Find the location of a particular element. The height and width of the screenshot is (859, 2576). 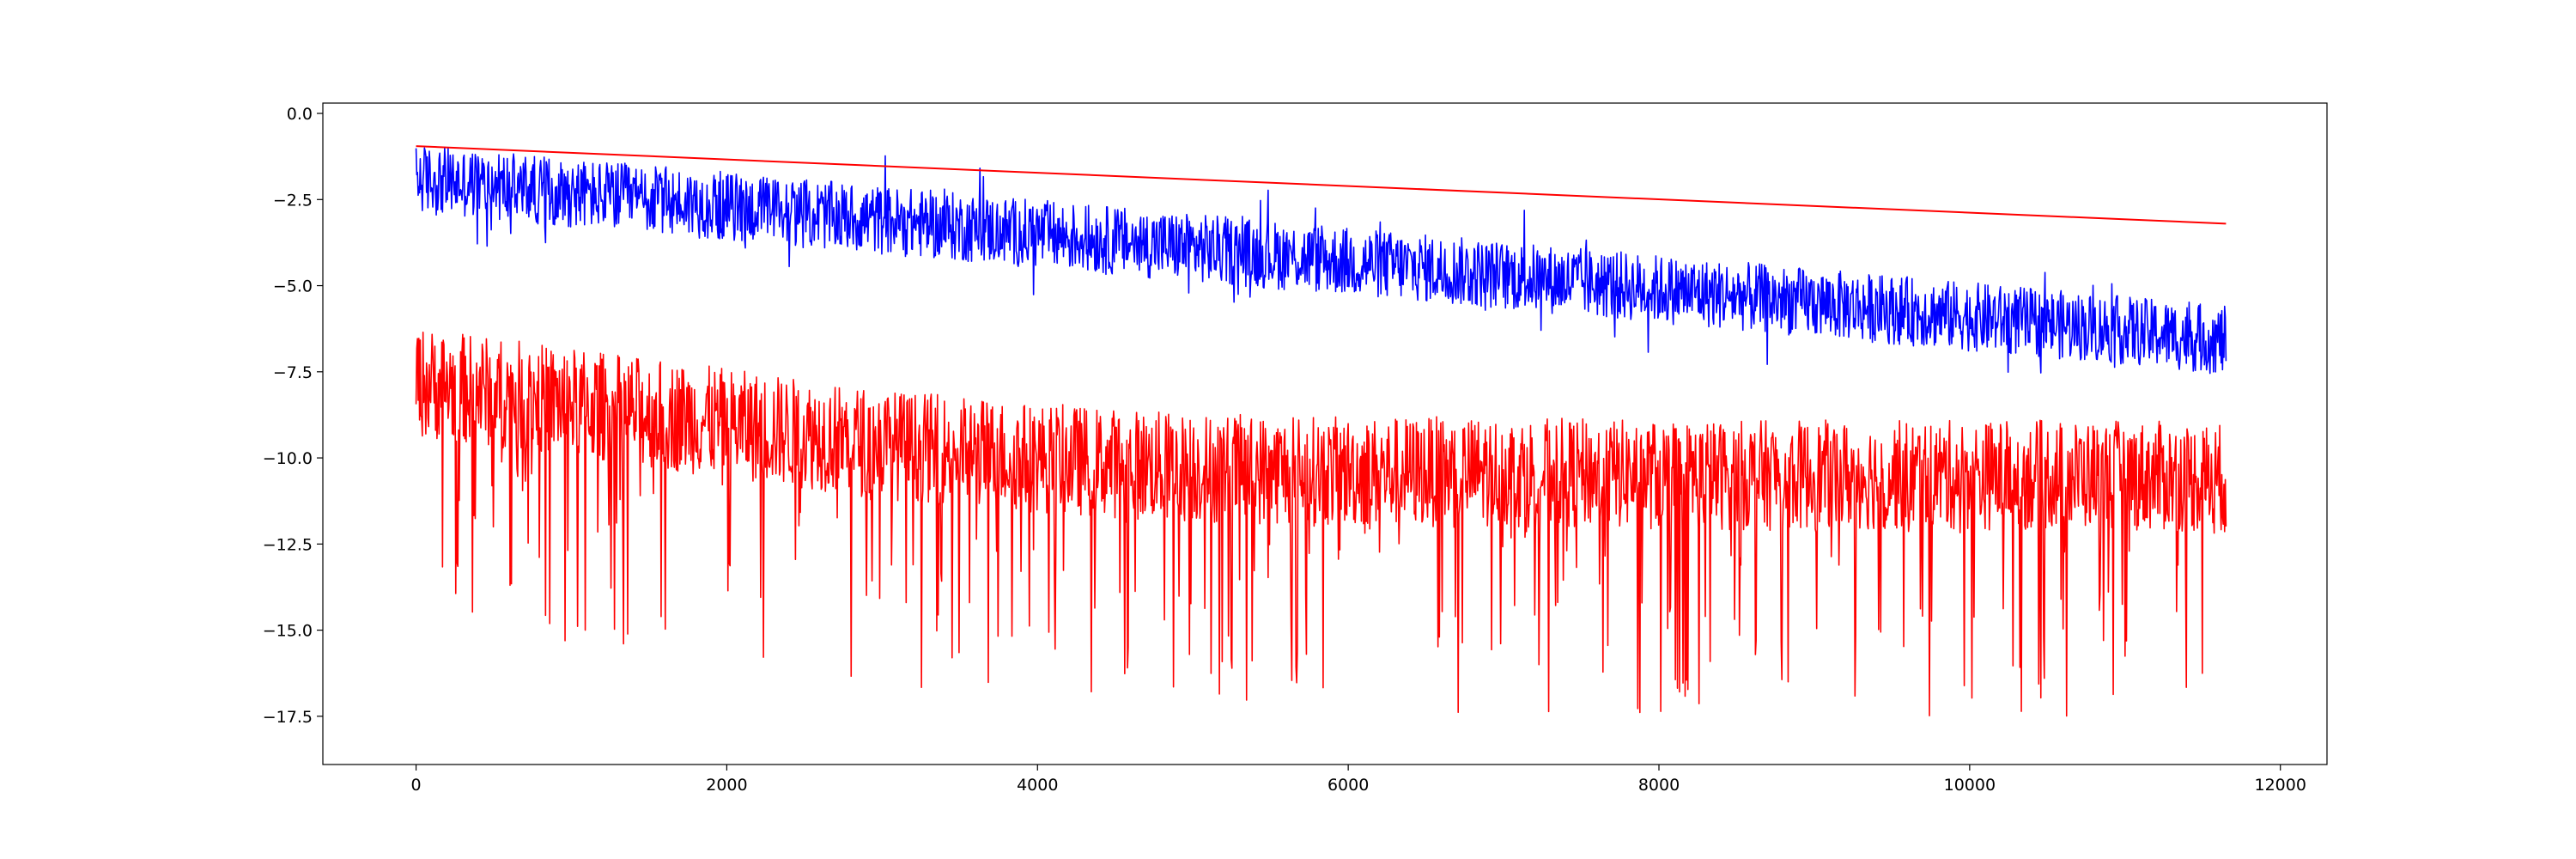

x-axis: 0 2000 4000 6000 8000 10000 12000 is located at coordinates (1358, 780).